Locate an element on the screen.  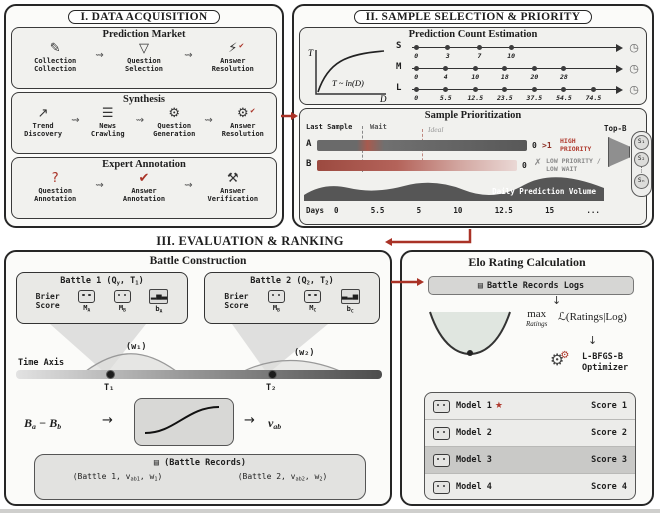
t1-label: T₁ is located at coordinates (109, 388).